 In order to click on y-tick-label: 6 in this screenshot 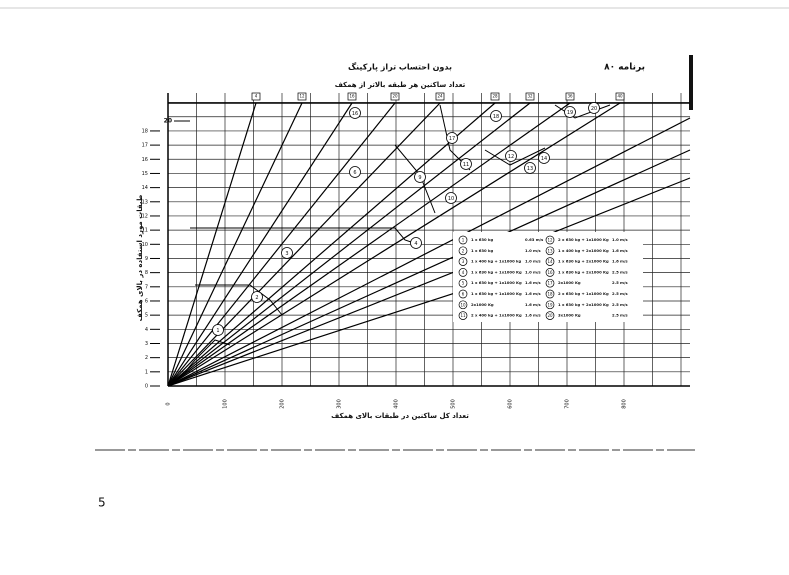, I will do `click(146, 301)`.